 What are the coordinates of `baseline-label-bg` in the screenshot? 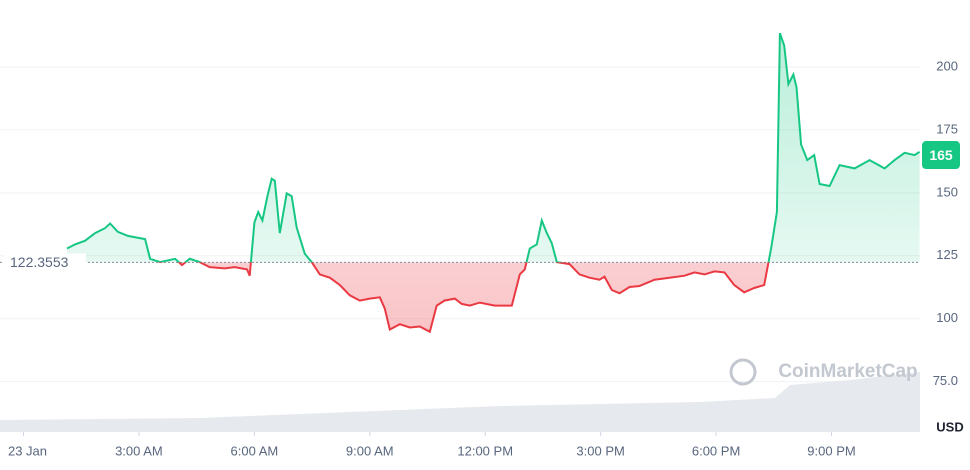 It's located at (45, 262).